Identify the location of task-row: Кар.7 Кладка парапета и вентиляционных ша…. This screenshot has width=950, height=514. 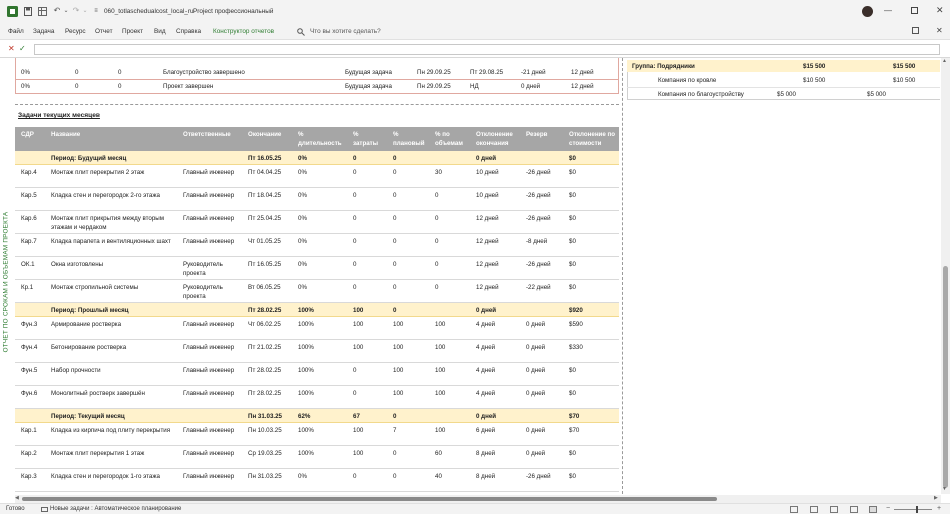
(317, 245).